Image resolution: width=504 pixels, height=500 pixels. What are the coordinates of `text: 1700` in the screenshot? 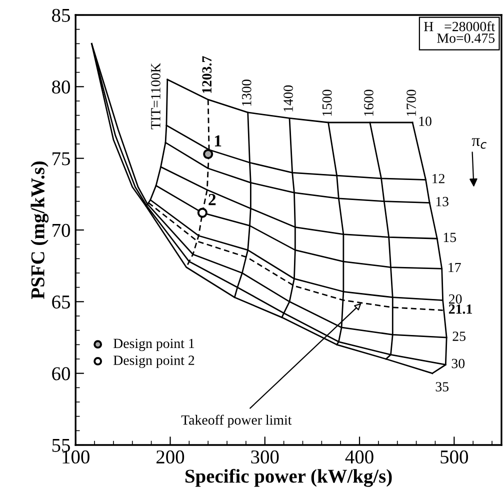 It's located at (411, 103).